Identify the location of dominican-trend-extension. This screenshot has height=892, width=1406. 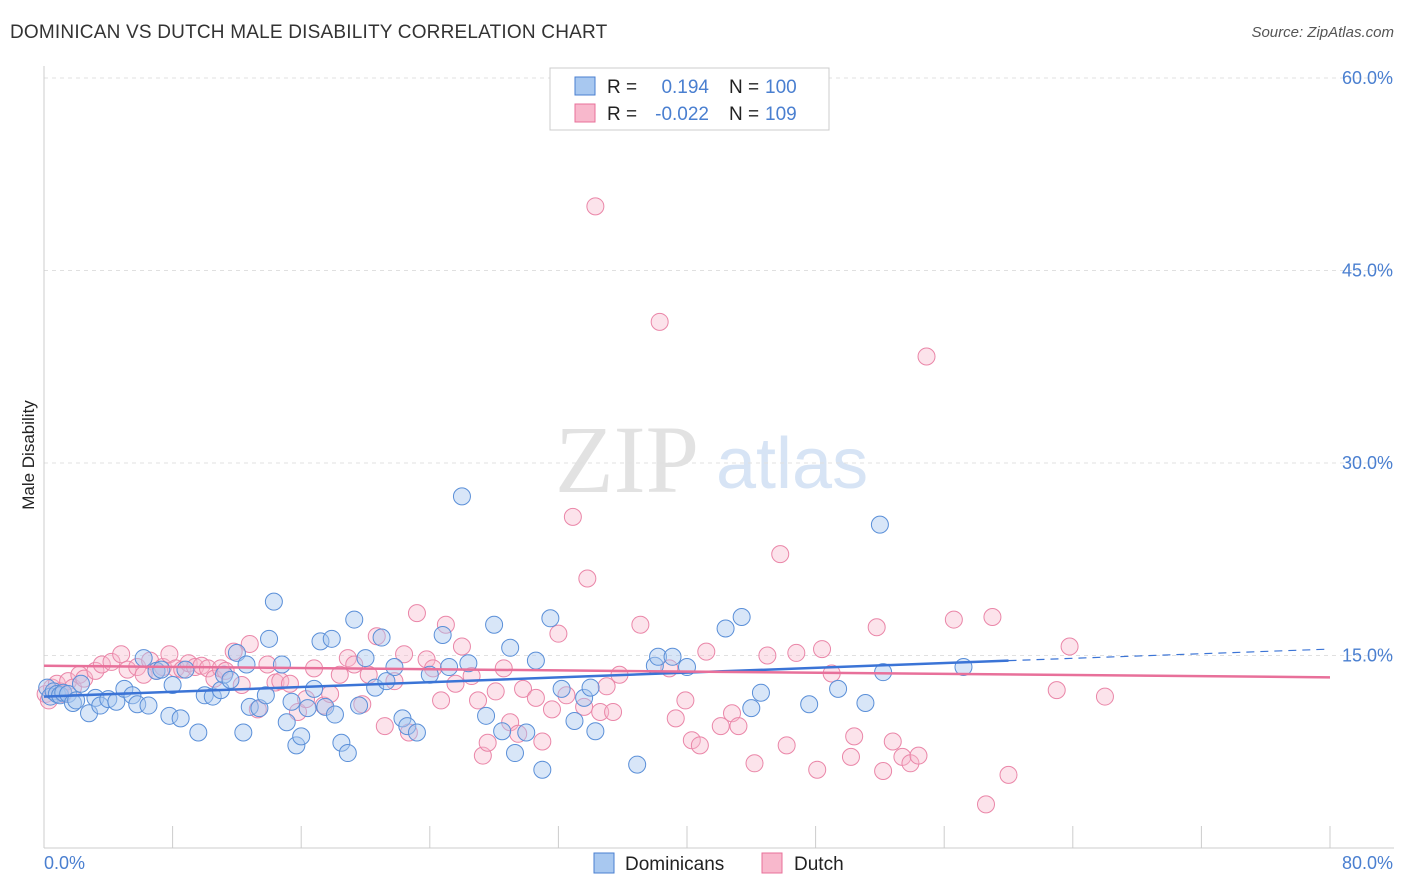
(1169, 655).